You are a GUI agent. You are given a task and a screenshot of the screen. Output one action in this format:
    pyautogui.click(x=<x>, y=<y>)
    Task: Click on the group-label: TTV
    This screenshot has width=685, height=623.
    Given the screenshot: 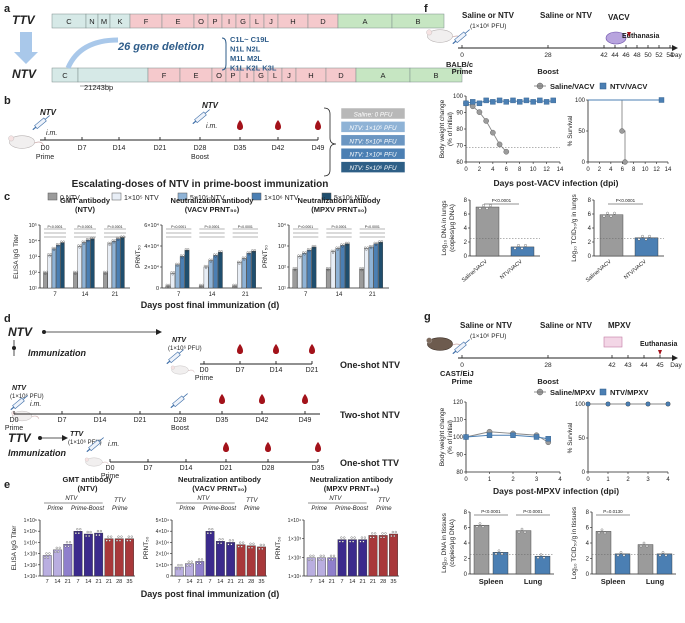 What is the action you would take?
    pyautogui.click(x=252, y=501)
    